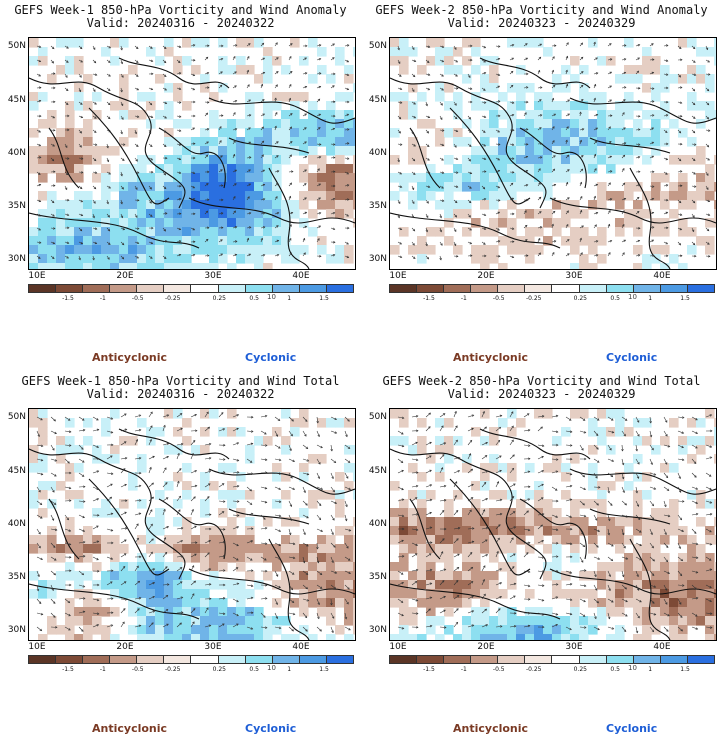  What do you see at coordinates (580, 669) in the screenshot?
I see `colorbar-tick-label: 0.25` at bounding box center [580, 669].